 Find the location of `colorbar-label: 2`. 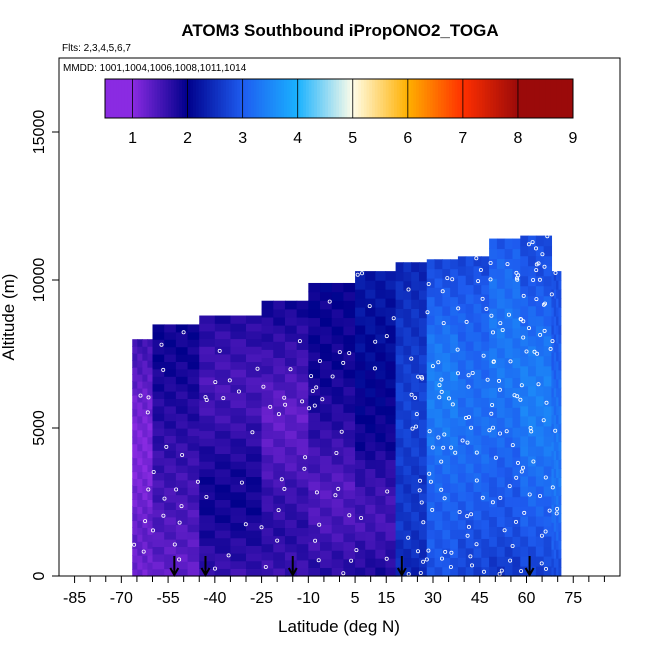

colorbar-label: 2 is located at coordinates (187, 138).